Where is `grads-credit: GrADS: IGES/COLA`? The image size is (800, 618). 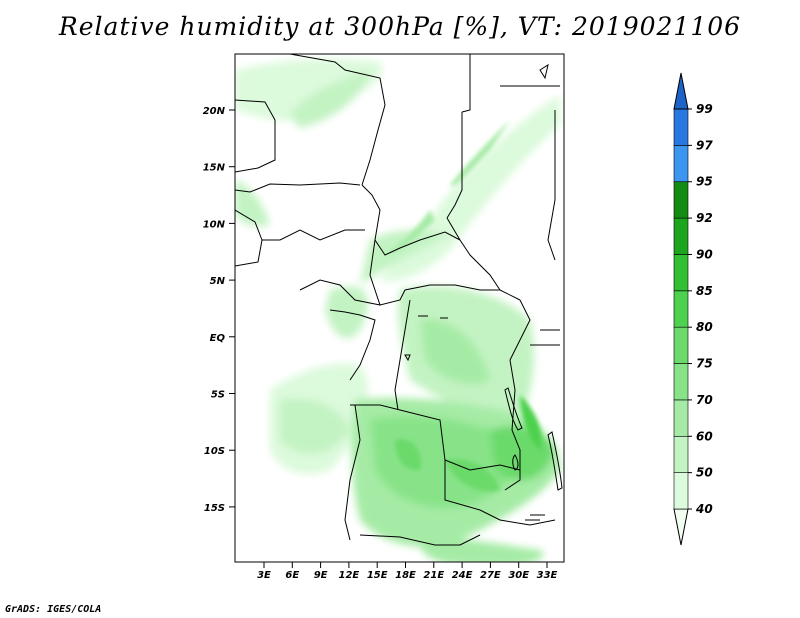
grads-credit: GrADS: IGES/COLA is located at coordinates (53, 609).